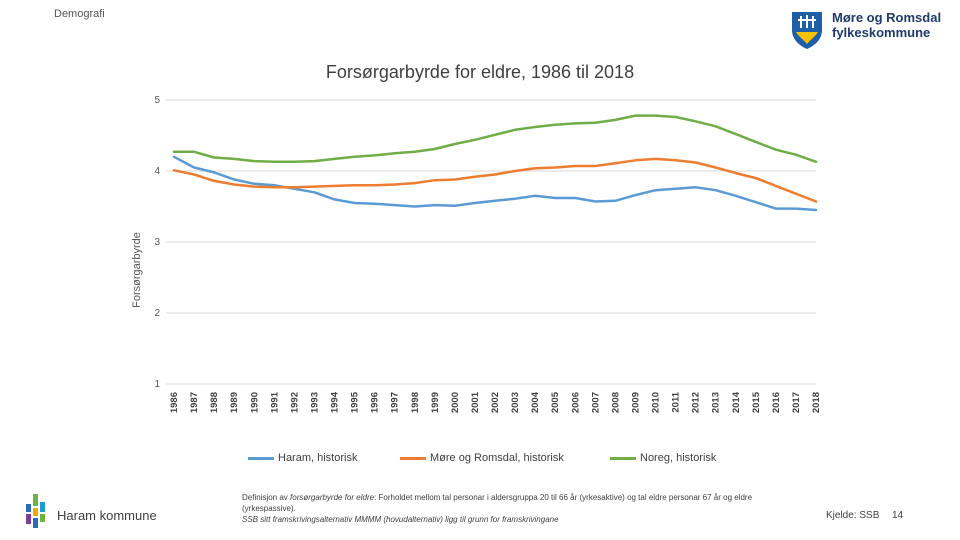 Image resolution: width=960 pixels, height=540 pixels. Describe the element at coordinates (696, 402) in the screenshot. I see `x-tick-label: 2012` at that location.